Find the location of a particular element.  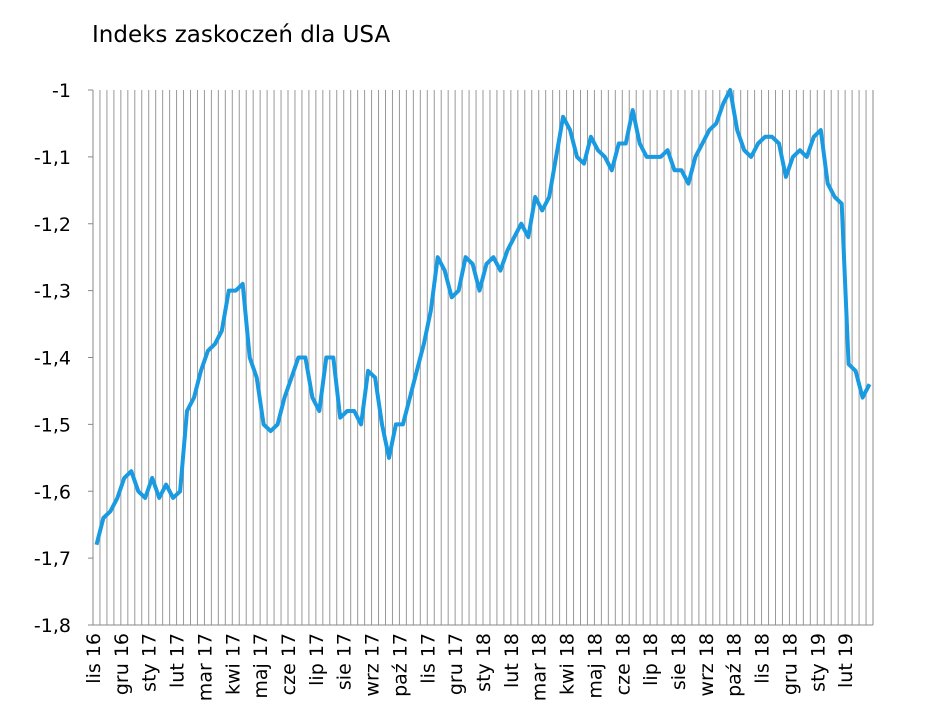

x-tick-label: lis 18 is located at coordinates (763, 658).